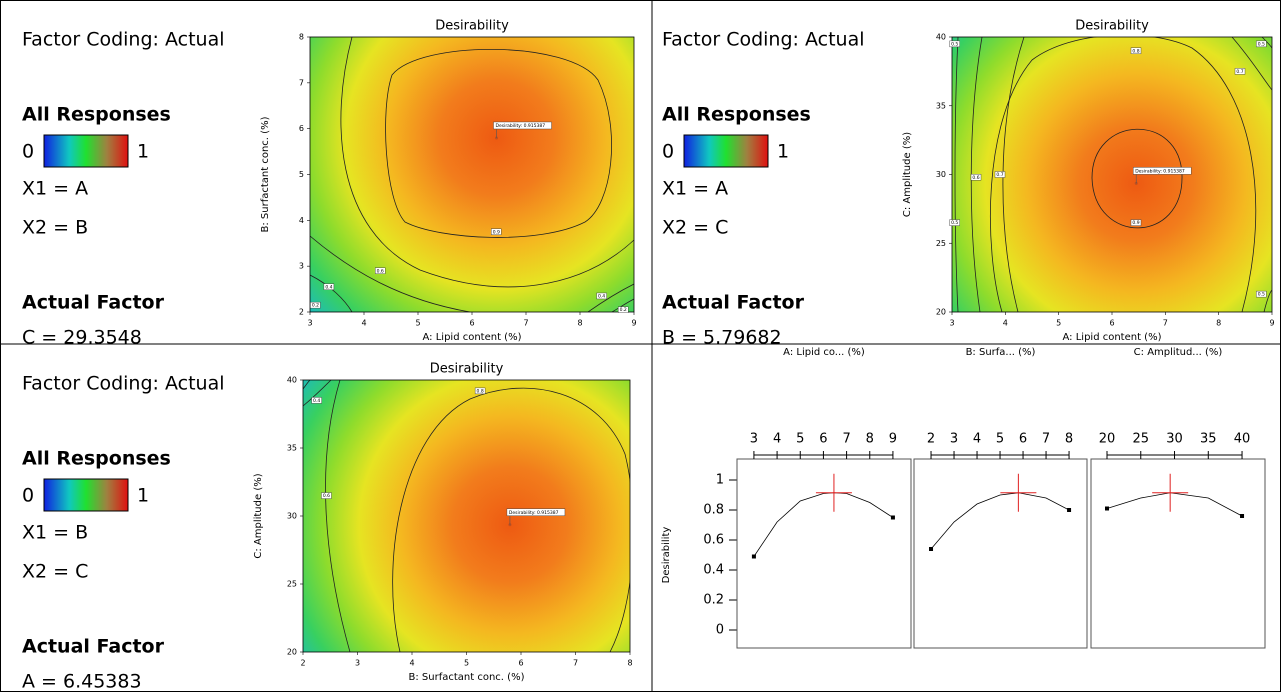 The width and height of the screenshot is (1281, 692). Describe the element at coordinates (1107, 439) in the screenshot. I see `x-tick-label: 20` at that location.